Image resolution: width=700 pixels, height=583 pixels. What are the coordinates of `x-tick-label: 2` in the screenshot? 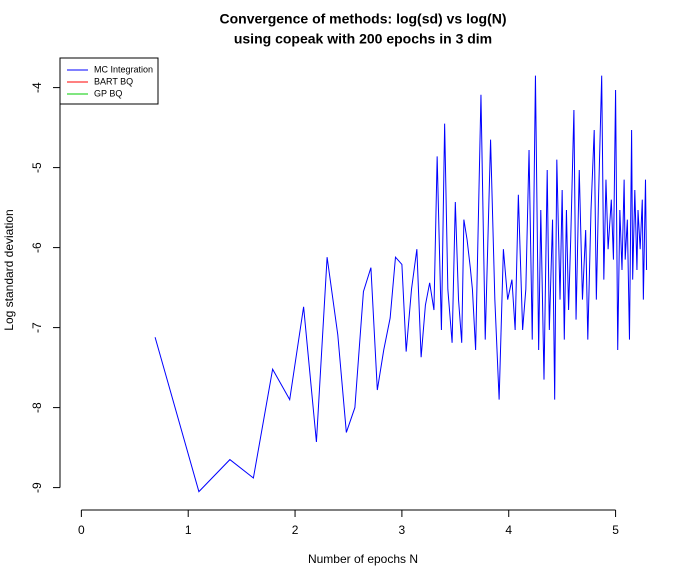 It's located at (295, 530).